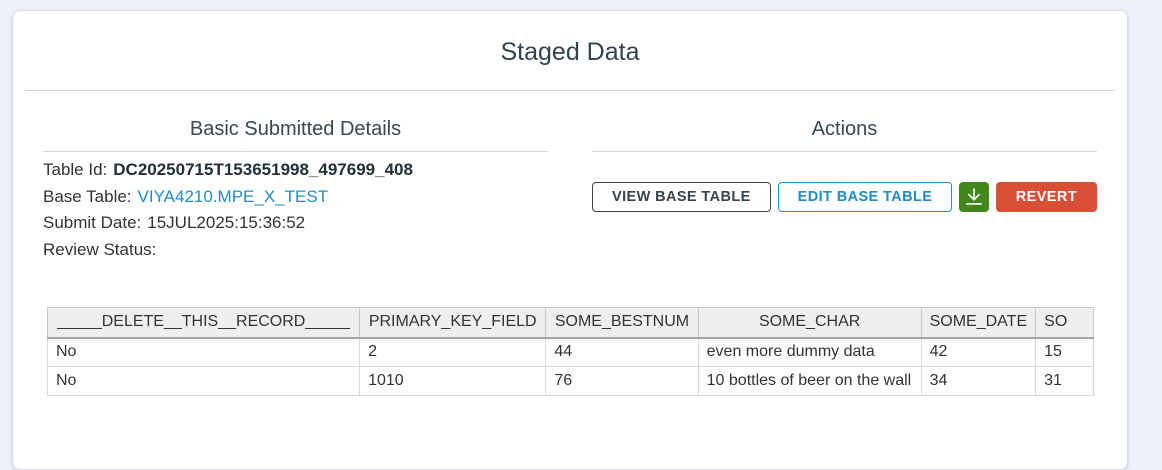 The height and width of the screenshot is (470, 1162). What do you see at coordinates (622, 381) in the screenshot?
I see `cell-some-bestnum: 76` at bounding box center [622, 381].